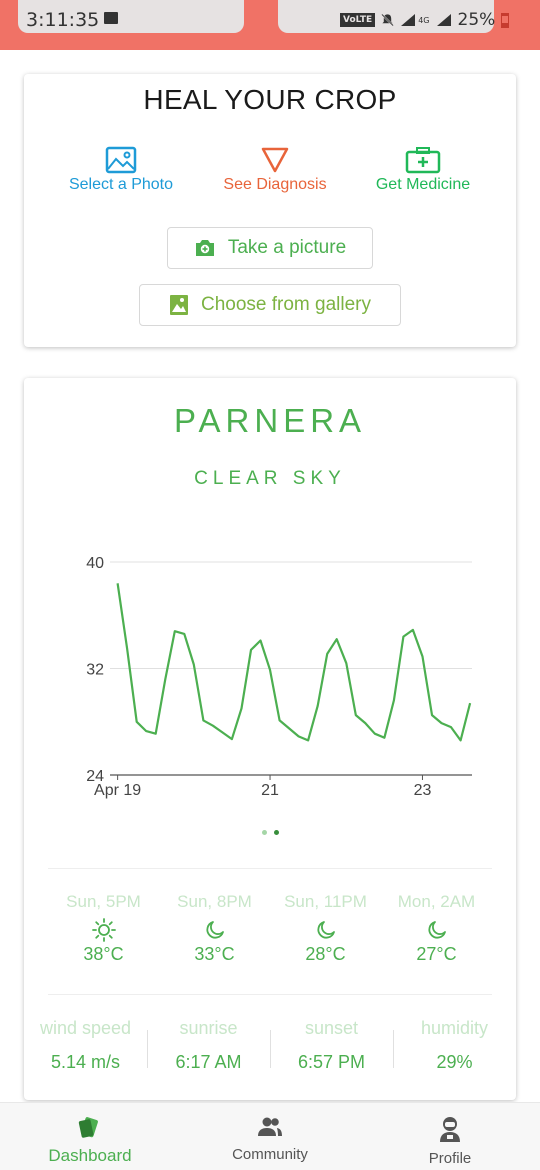 This screenshot has height=1170, width=540. I want to click on camera-icon, so click(204, 248).